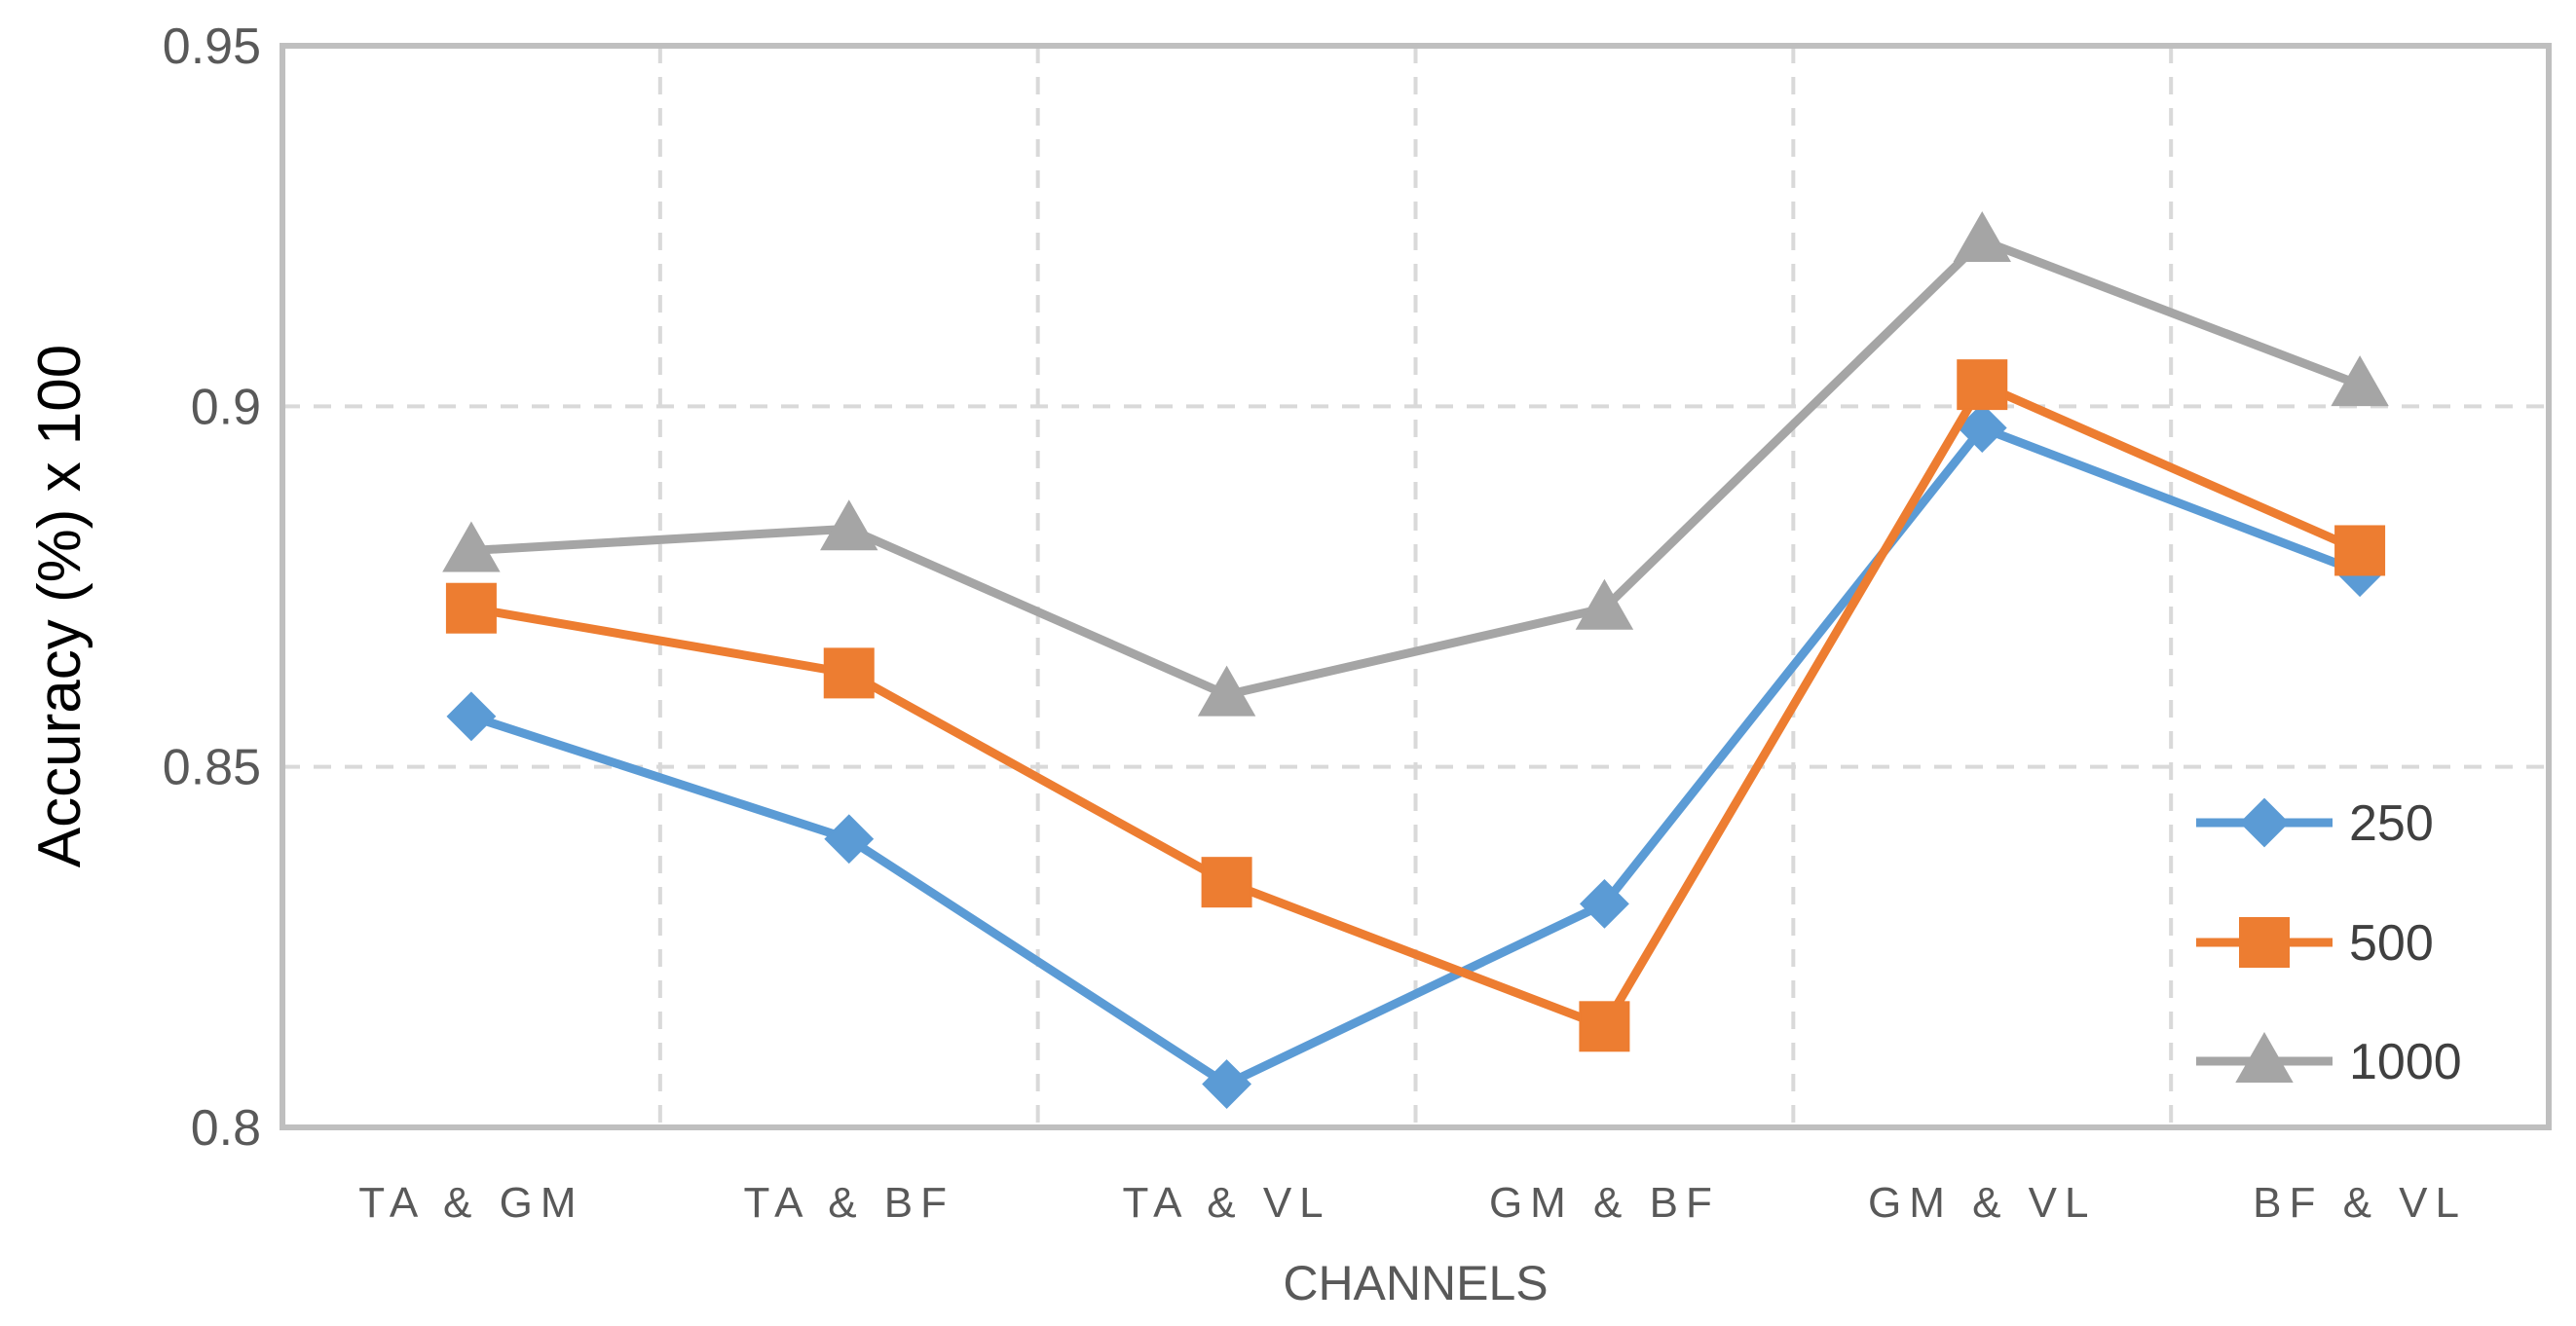 This screenshot has height=1326, width=2576. Describe the element at coordinates (2315, 823) in the screenshot. I see `legend-entry: 250` at that location.